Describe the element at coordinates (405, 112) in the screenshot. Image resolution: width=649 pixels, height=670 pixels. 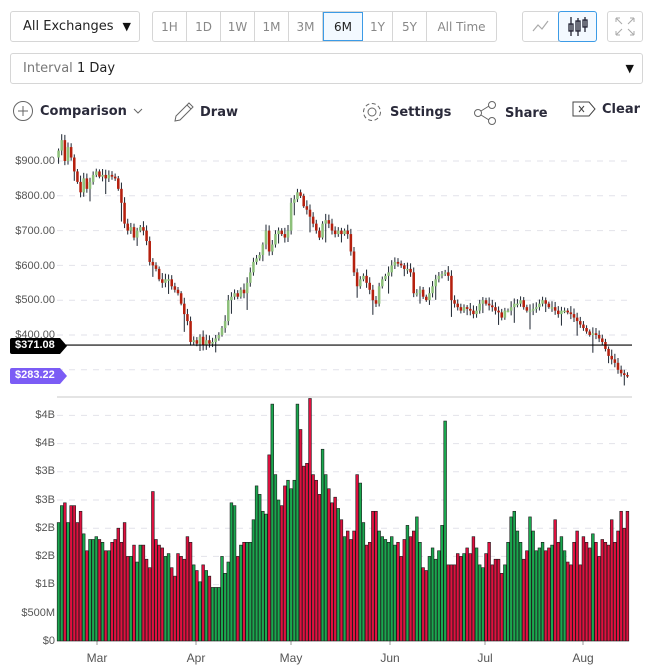
I see `settings-button: Settings` at that location.